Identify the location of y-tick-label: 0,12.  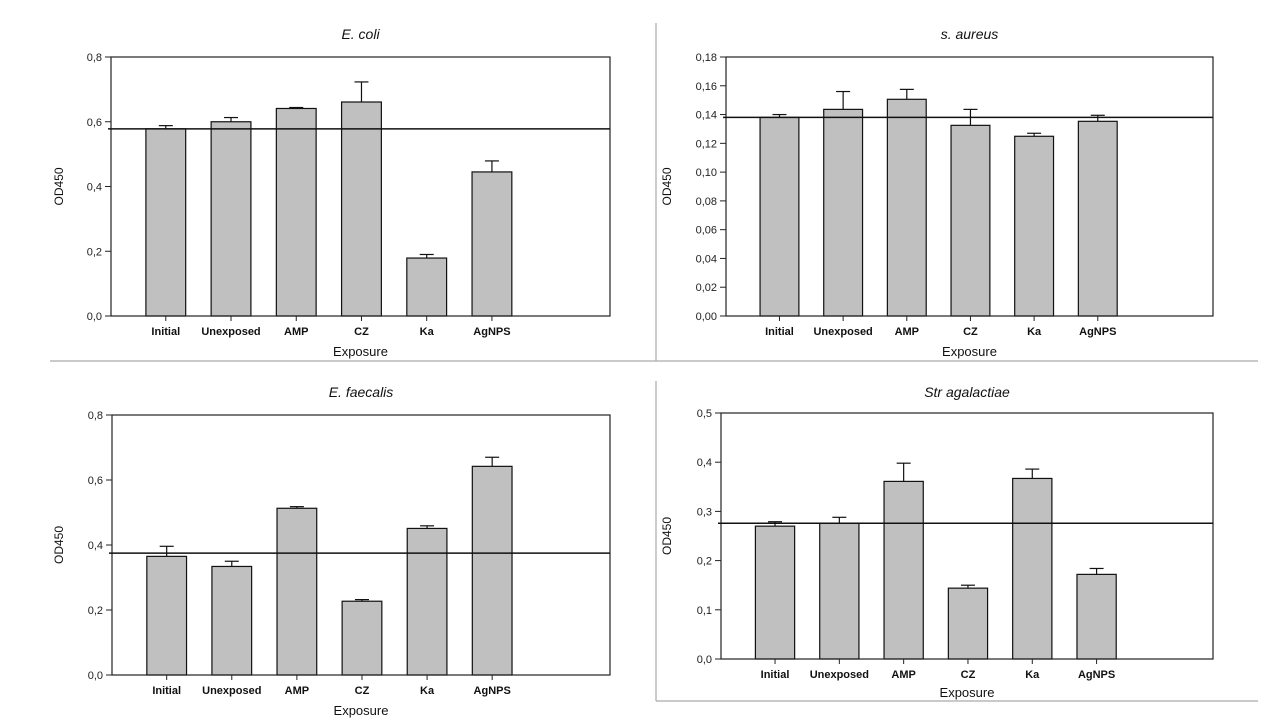
(706, 144).